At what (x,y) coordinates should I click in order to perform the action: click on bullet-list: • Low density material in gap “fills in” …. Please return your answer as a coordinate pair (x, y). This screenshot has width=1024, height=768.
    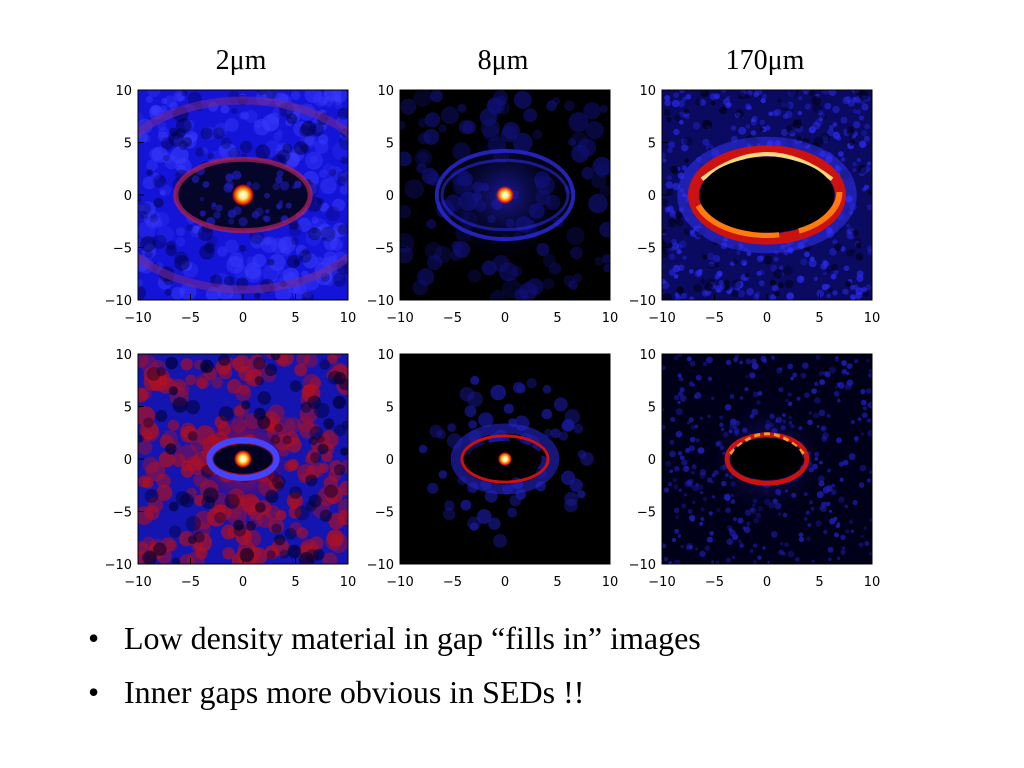
    Looking at the image, I should click on (394, 672).